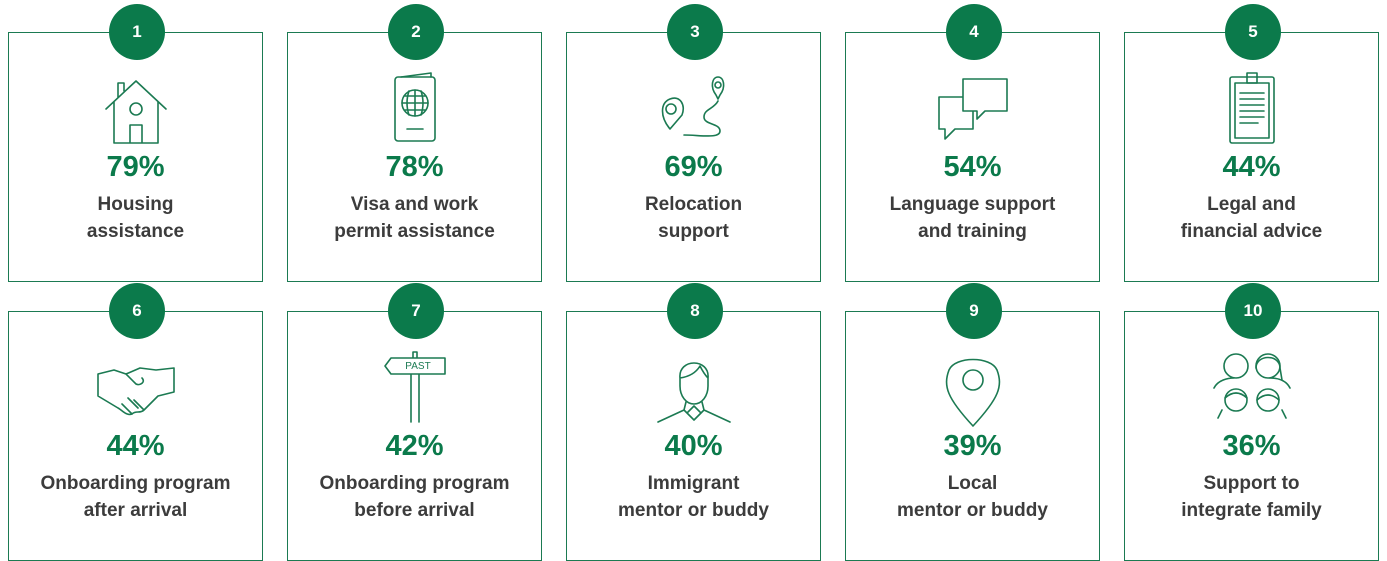  Describe the element at coordinates (972, 204) in the screenshot. I see `label-line: Language support` at that location.